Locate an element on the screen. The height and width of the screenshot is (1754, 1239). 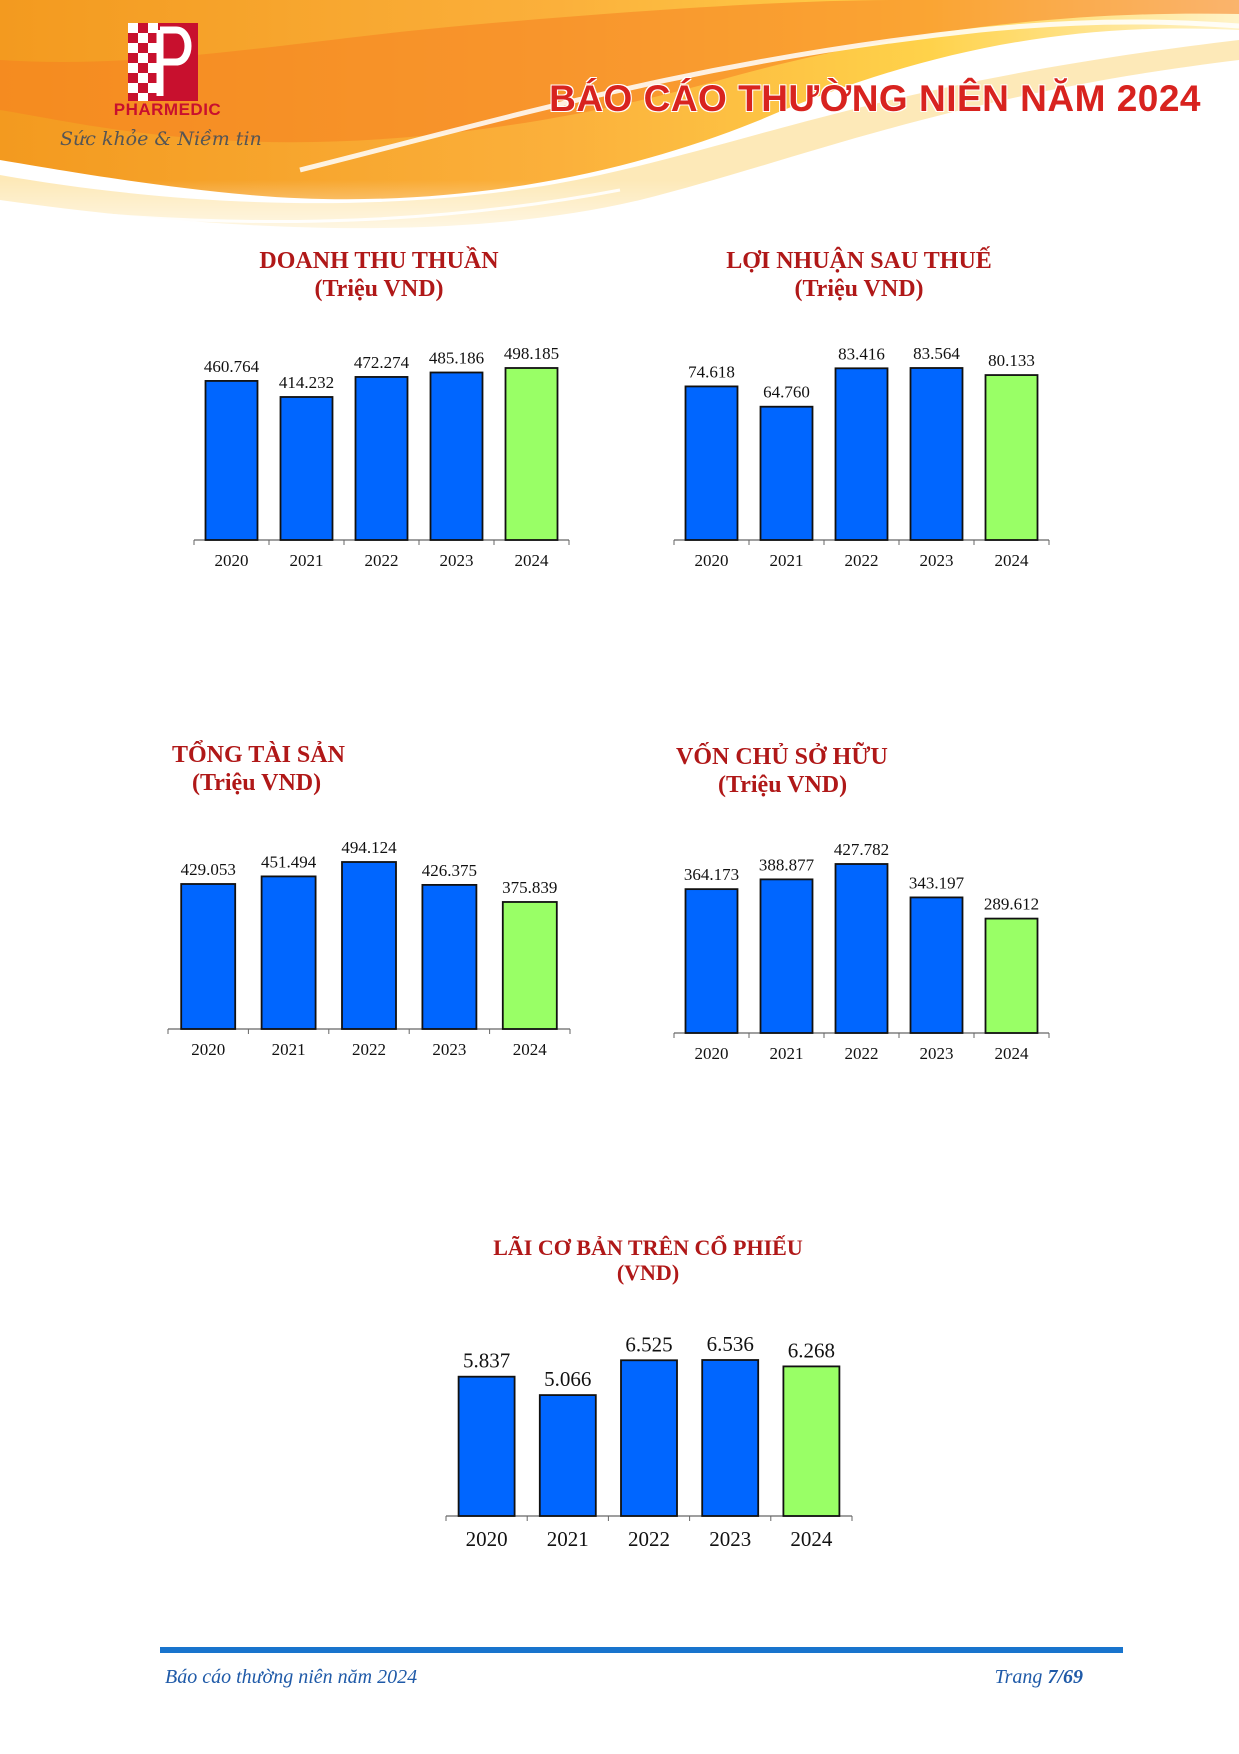
value-label-2022: 6.525 is located at coordinates (648, 1344).